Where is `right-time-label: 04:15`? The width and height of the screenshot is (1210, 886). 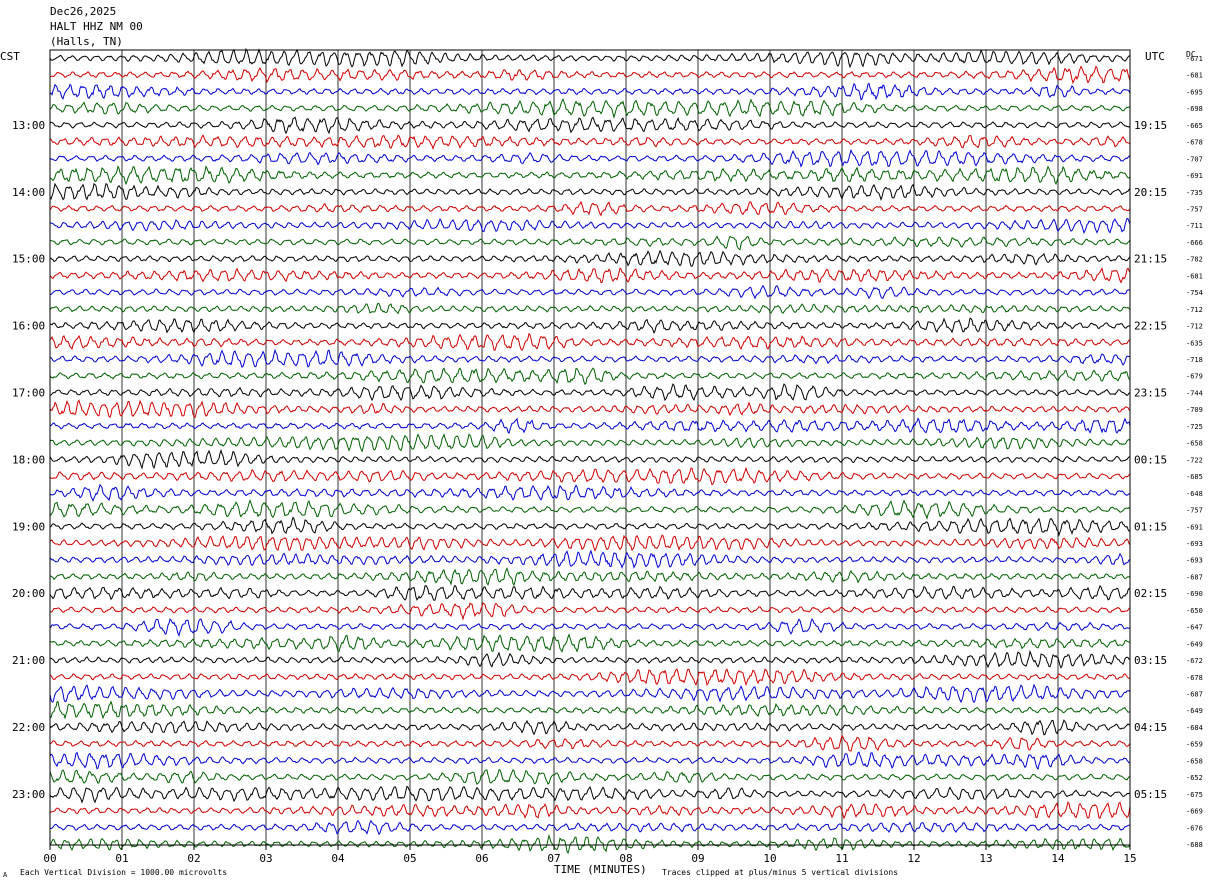
right-time-label: 04:15 is located at coordinates (1150, 727).